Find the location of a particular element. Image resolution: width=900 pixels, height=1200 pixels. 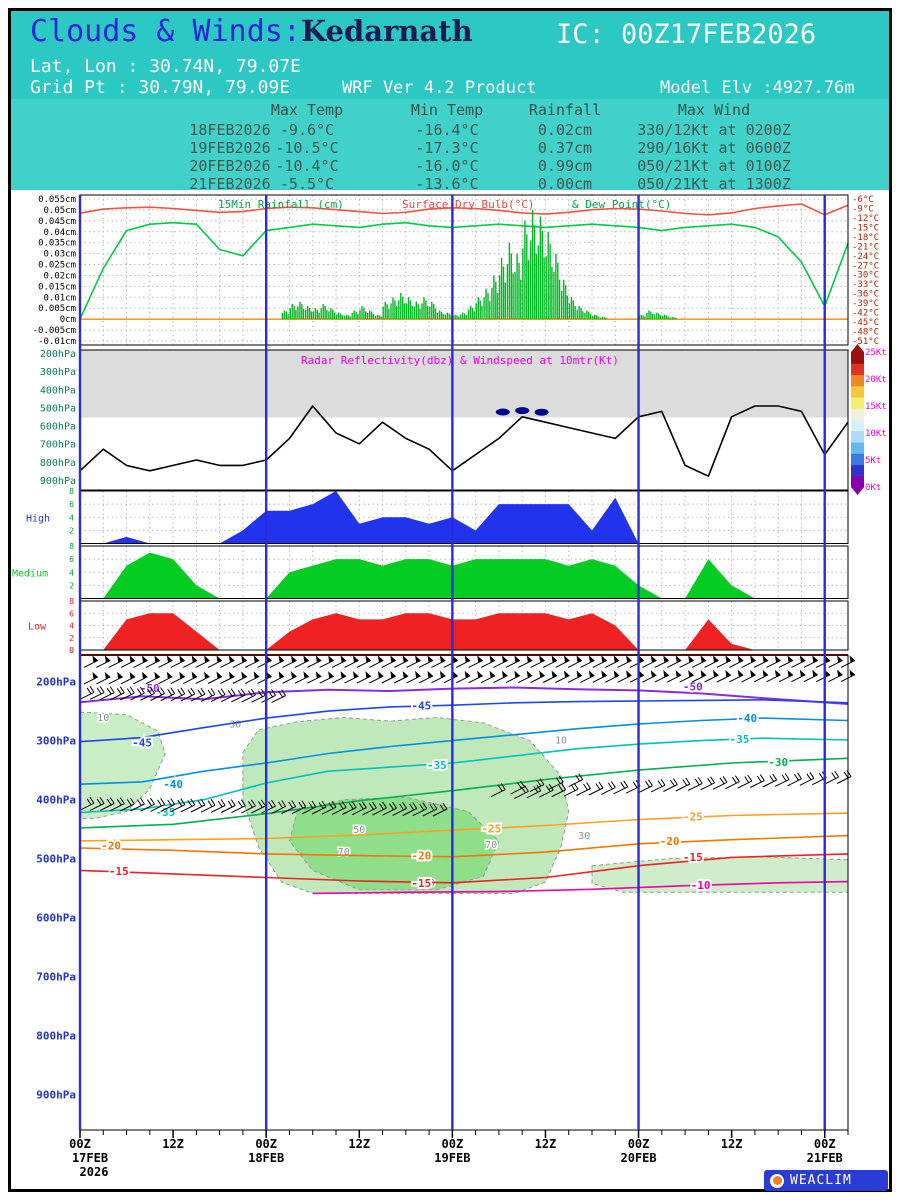

summary-cell: 050/21Kt at 0100Z is located at coordinates (714, 166).